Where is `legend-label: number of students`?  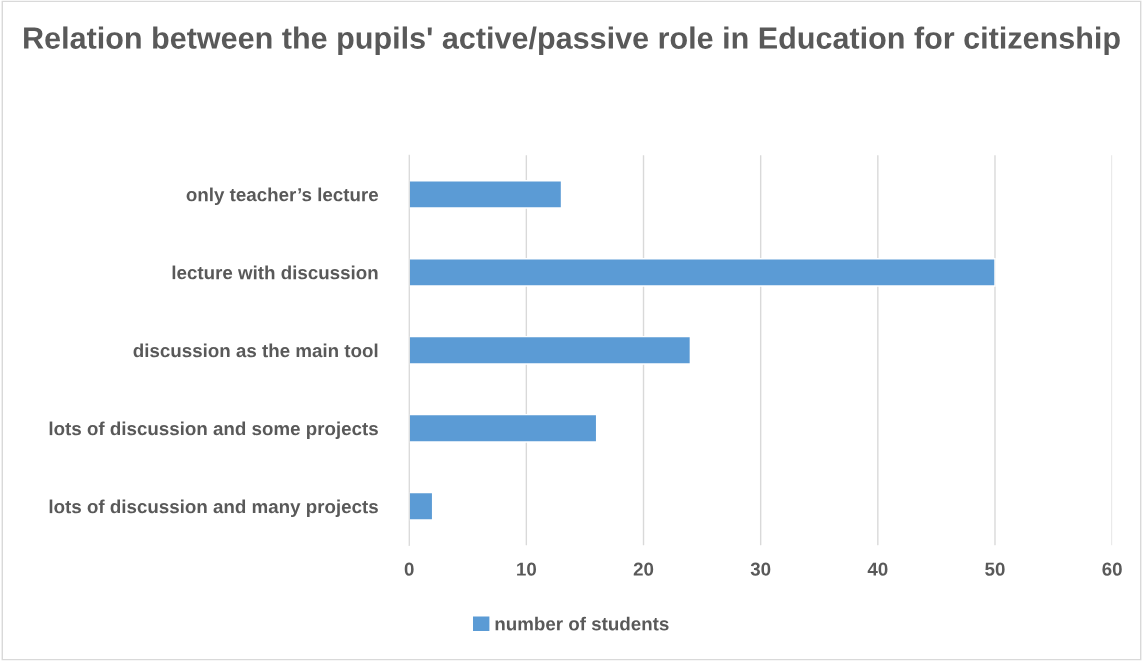 legend-label: number of students is located at coordinates (582, 623).